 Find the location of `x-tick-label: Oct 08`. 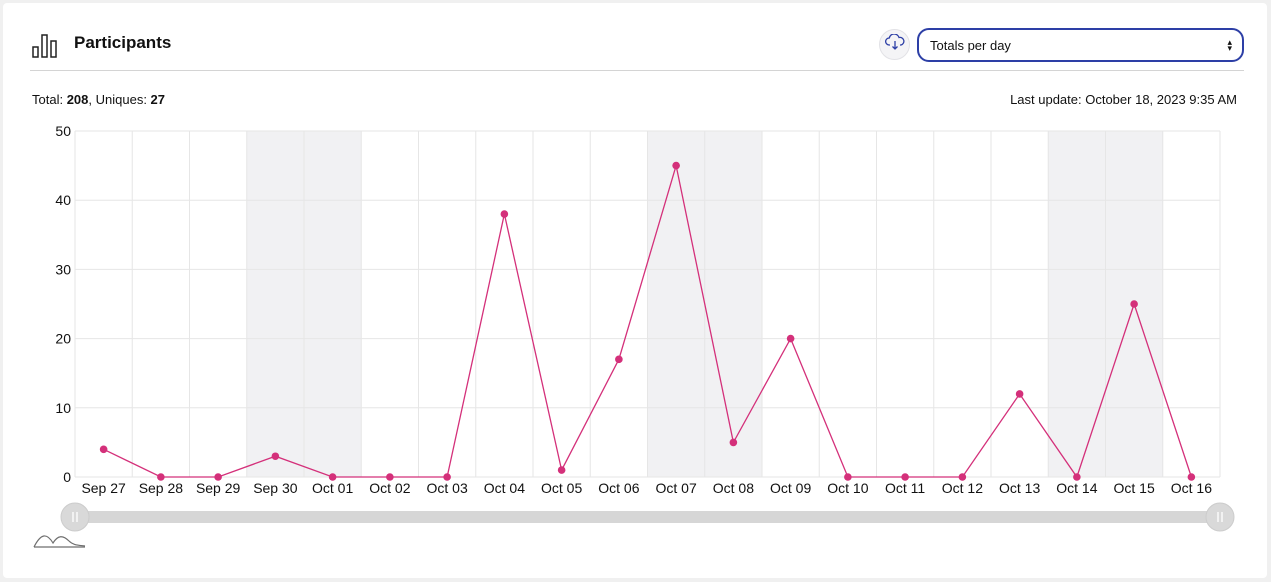

x-tick-label: Oct 08 is located at coordinates (733, 488).